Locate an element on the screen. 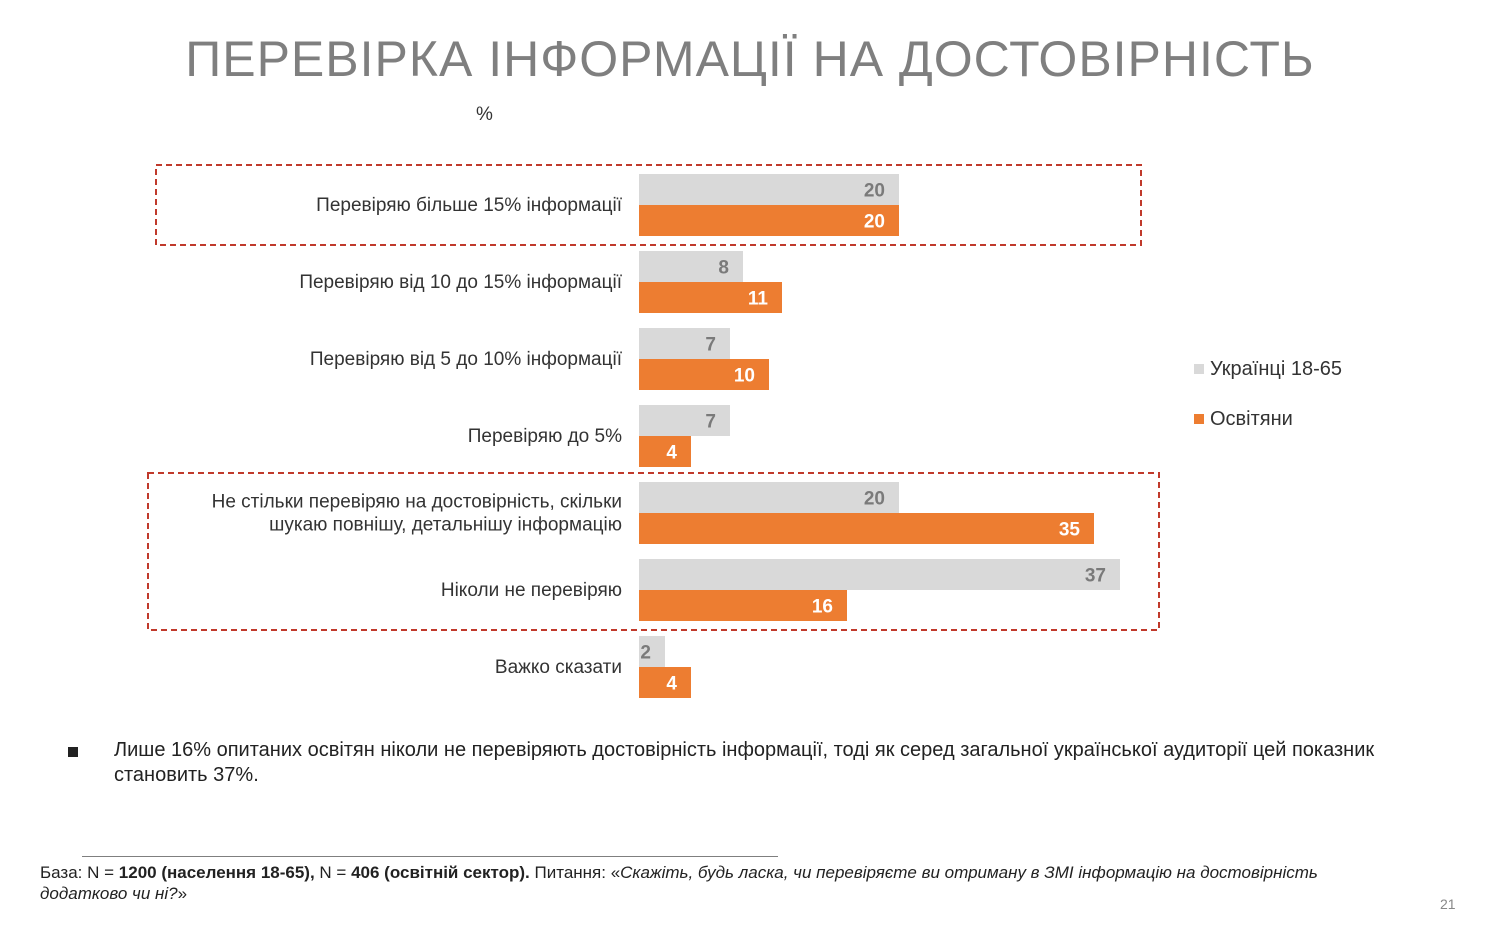 This screenshot has width=1500, height=938. data-label-educators-4: 4 is located at coordinates (671, 453).